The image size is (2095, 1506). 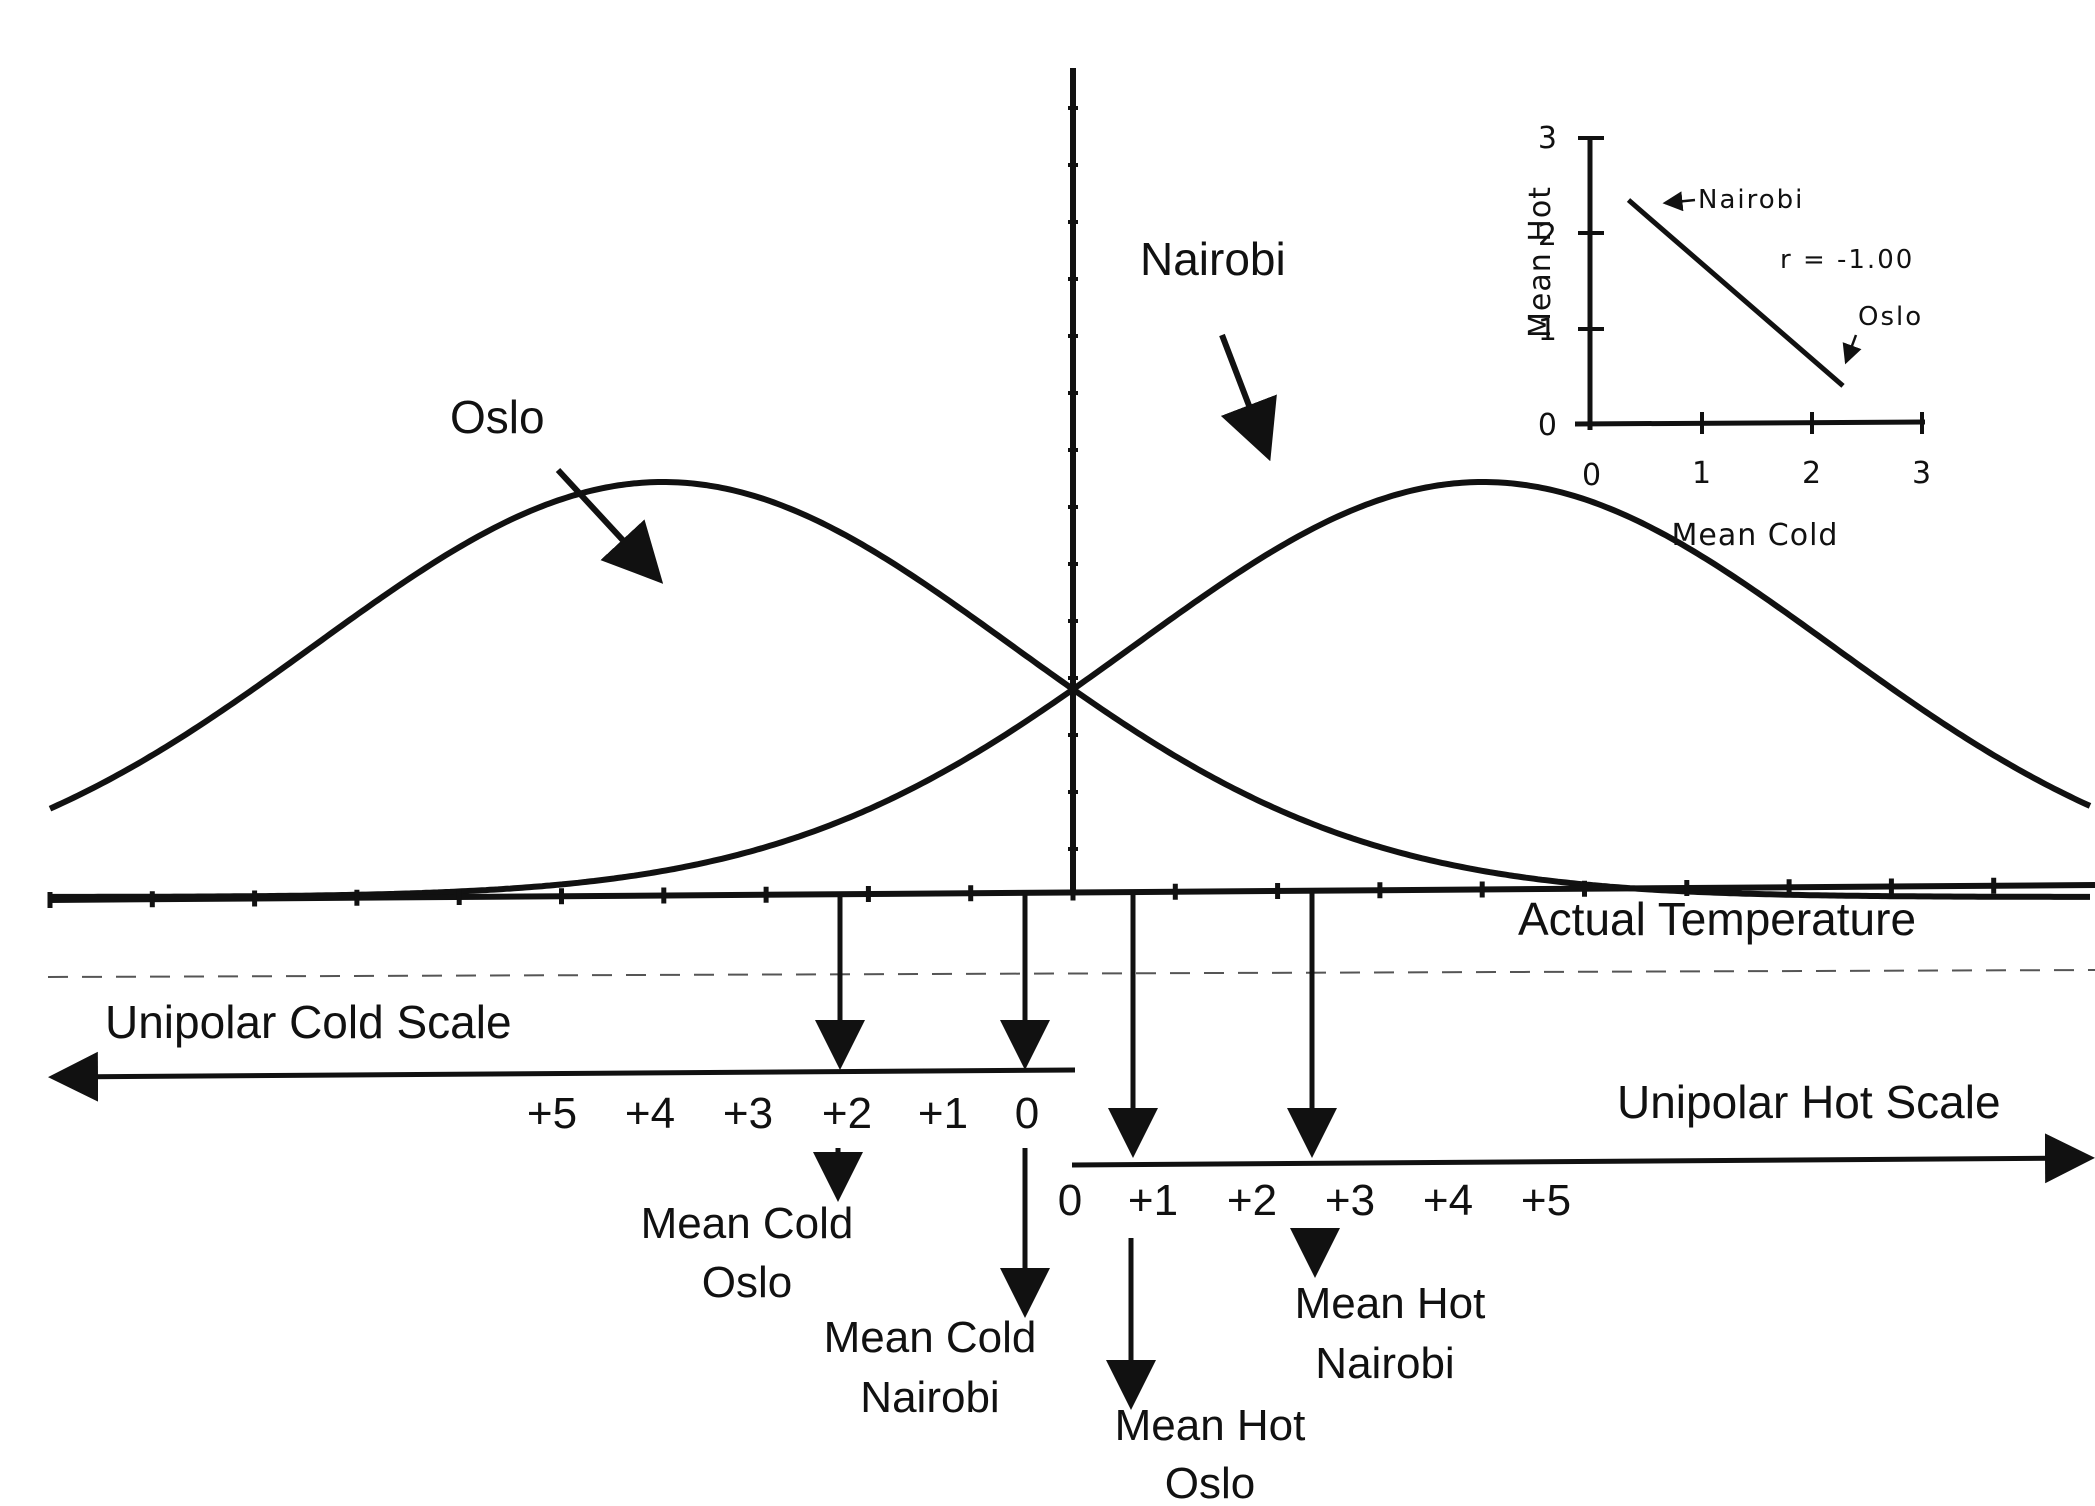 I want to click on mean-hot-oslo-line1: Mean Hot, so click(x=1210, y=1425).